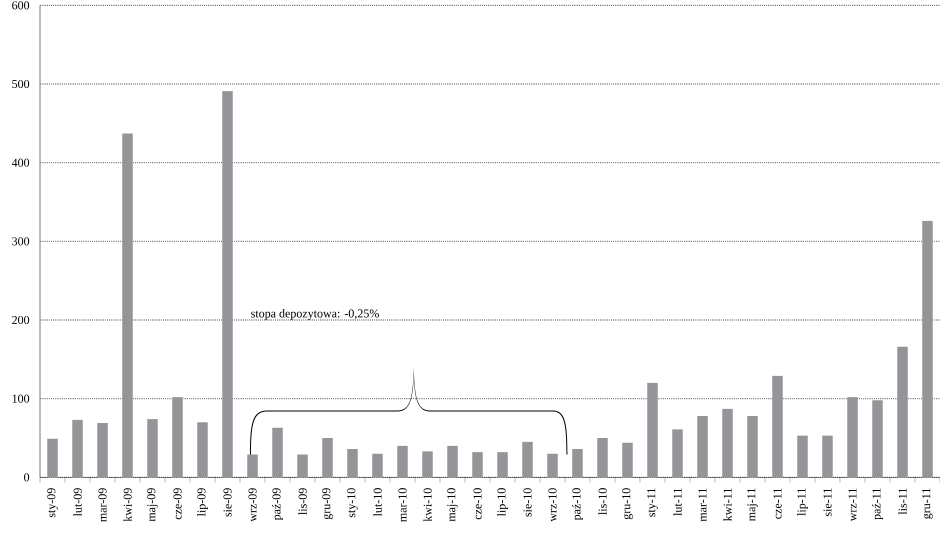 The height and width of the screenshot is (533, 940). I want to click on x-tick-label: lut-10, so click(377, 502).